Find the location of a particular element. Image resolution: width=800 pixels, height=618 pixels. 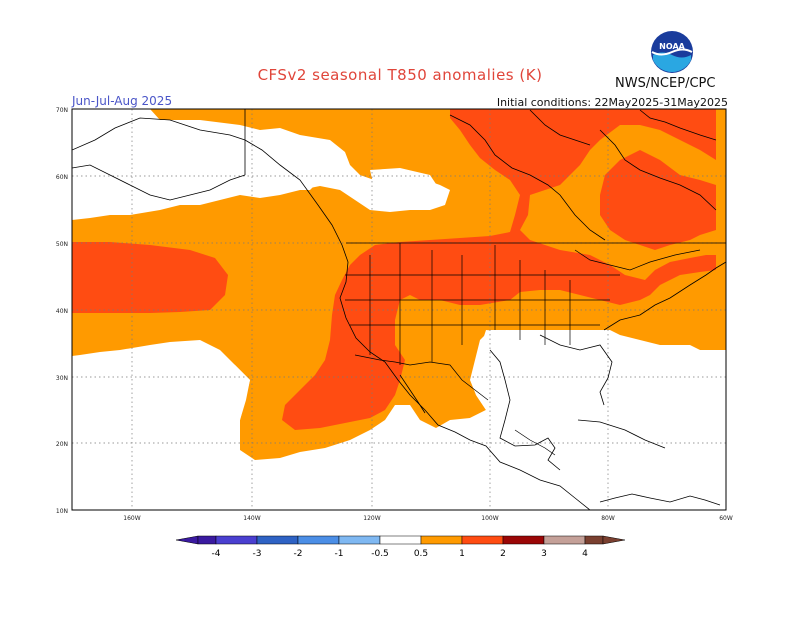

map-title: CFSv2 seasonal T850 anomalies (K) is located at coordinates (400, 75).